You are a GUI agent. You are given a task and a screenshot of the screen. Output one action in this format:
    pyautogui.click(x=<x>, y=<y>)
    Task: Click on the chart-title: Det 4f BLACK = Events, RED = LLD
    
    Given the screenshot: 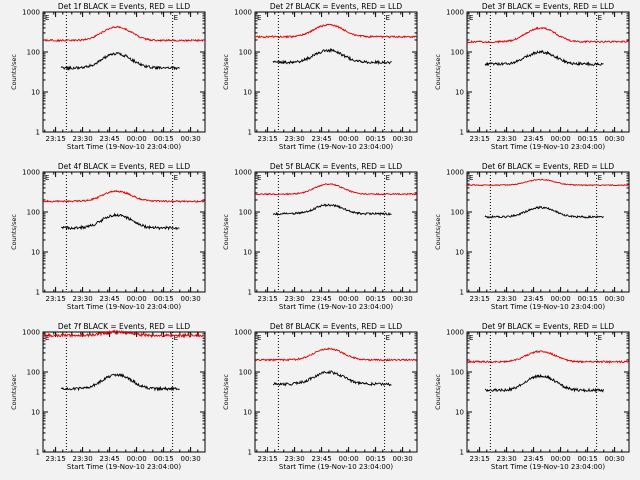 What is the action you would take?
    pyautogui.click(x=124, y=166)
    